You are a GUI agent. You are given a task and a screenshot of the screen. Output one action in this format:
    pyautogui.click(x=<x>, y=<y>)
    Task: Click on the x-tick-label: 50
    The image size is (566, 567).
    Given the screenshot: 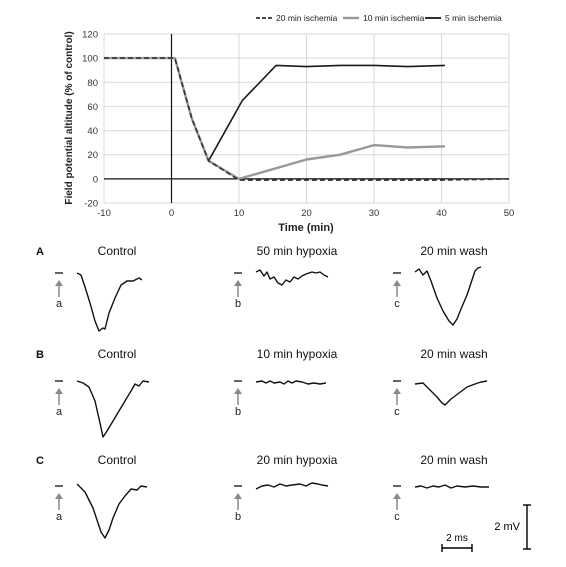 What is the action you would take?
    pyautogui.click(x=509, y=213)
    